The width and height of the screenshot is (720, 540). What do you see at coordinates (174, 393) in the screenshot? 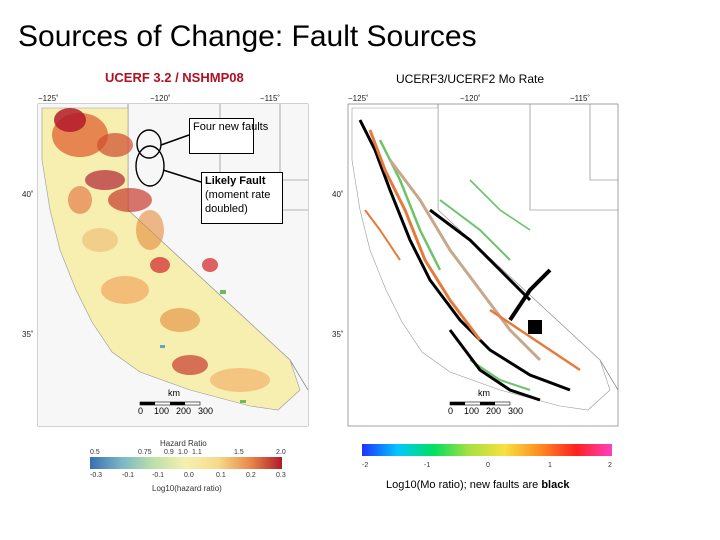
I see `left-scale-unit: km` at bounding box center [174, 393].